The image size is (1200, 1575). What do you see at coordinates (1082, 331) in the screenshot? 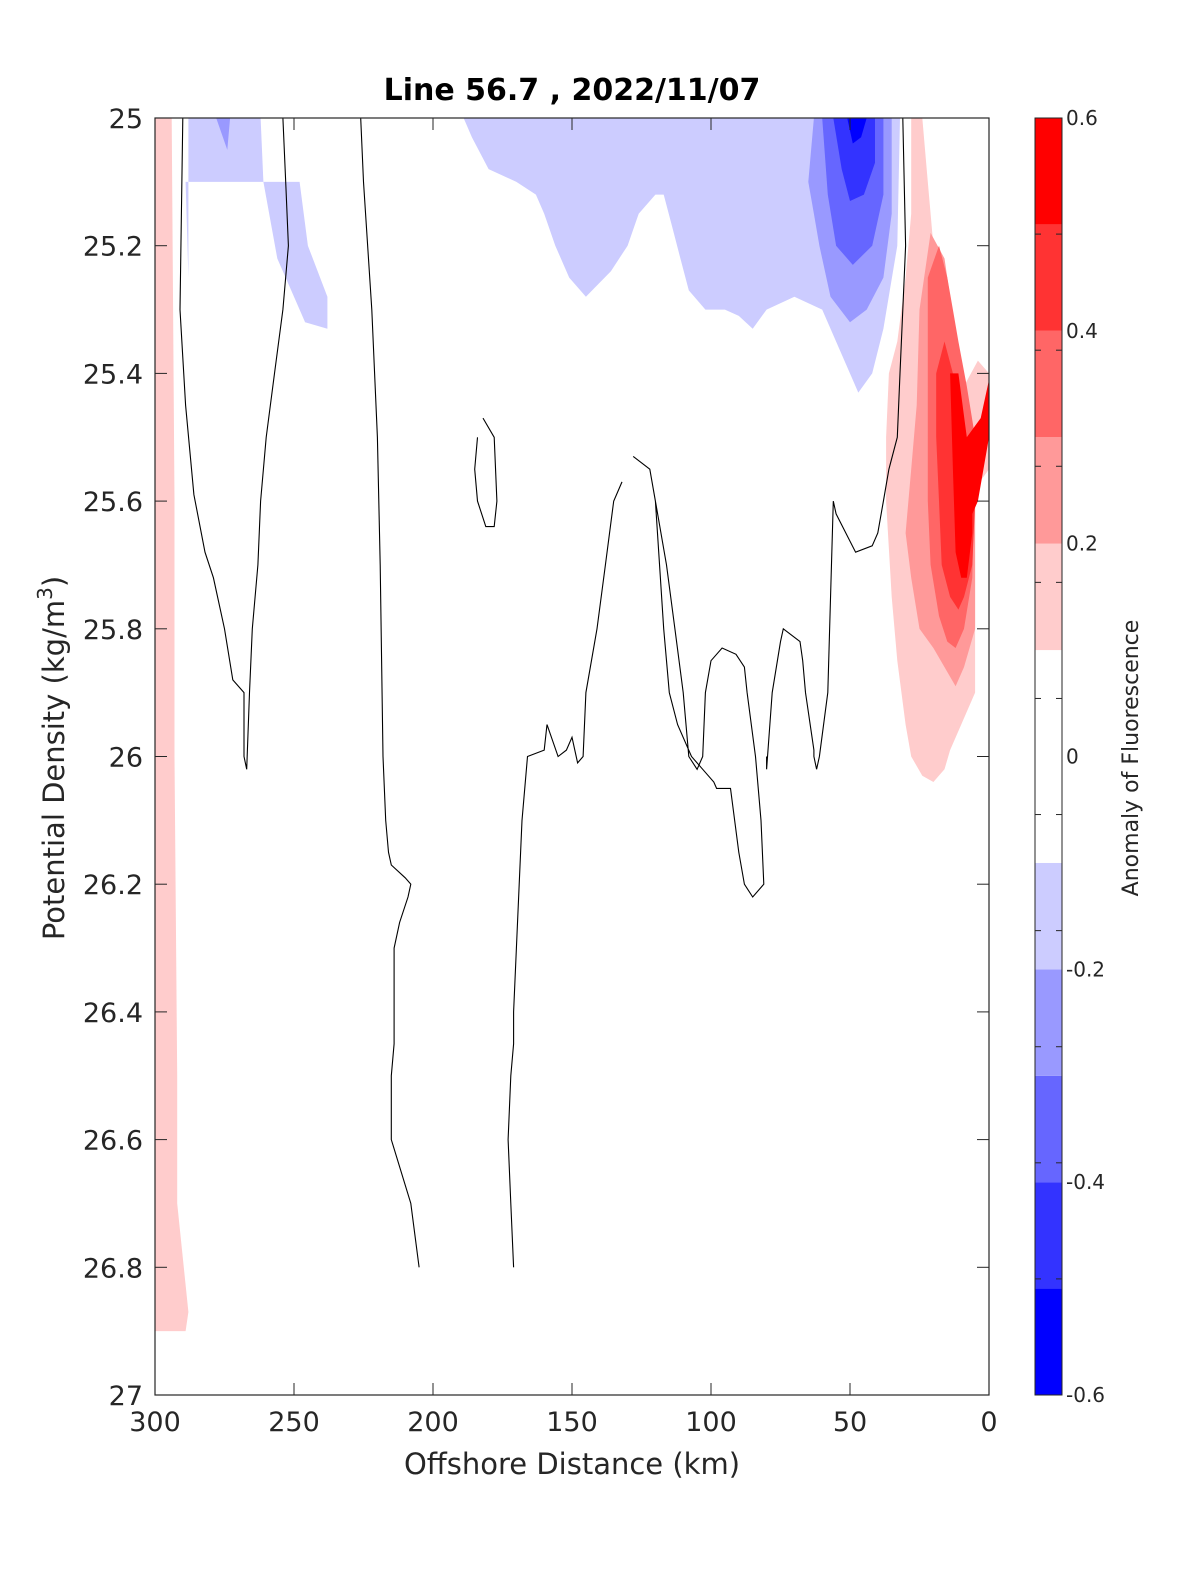
I see `colorbar-tick-label: 0.4` at bounding box center [1082, 331].